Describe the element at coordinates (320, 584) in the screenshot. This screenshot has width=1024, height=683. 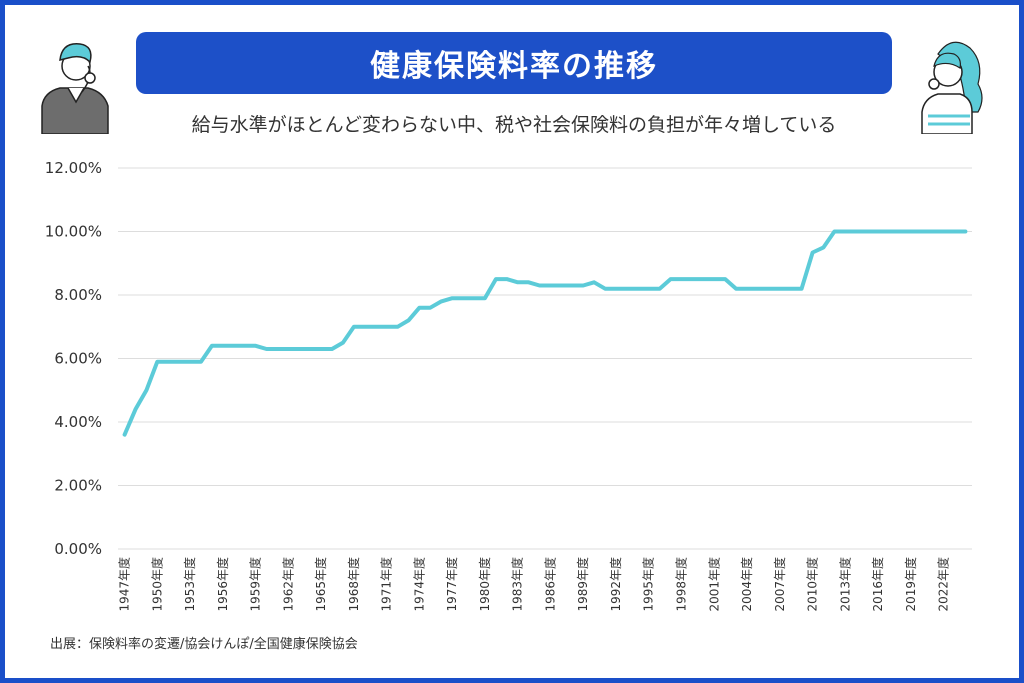
I see `x-tick-label: 1965年度` at that location.